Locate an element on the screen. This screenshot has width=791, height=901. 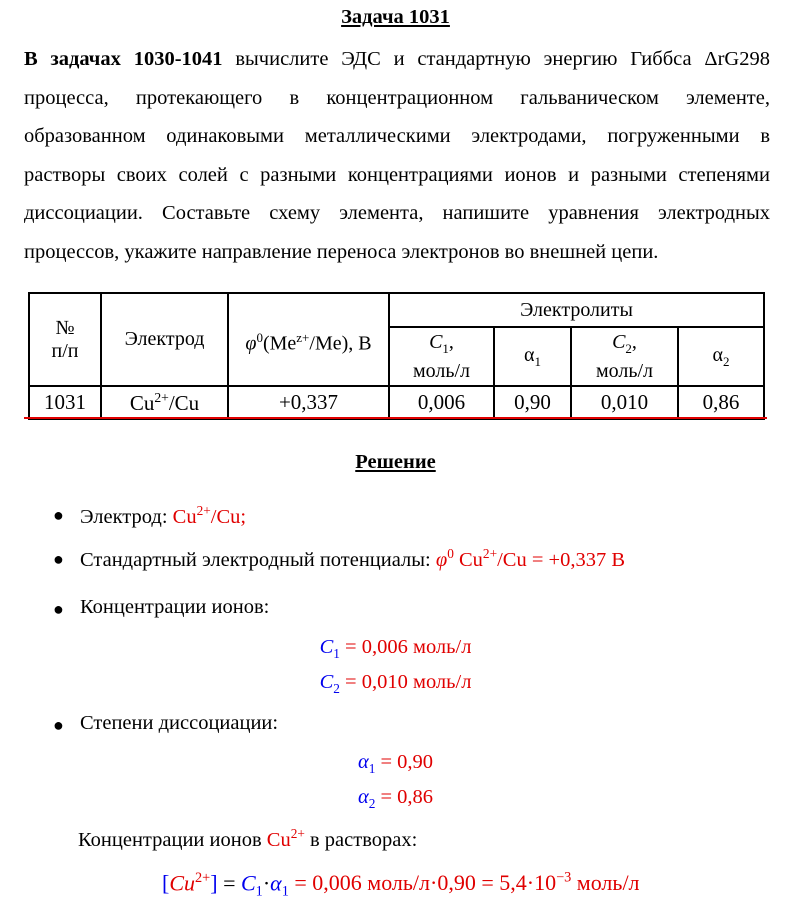
cell-num: 1031 is located at coordinates (65, 402).